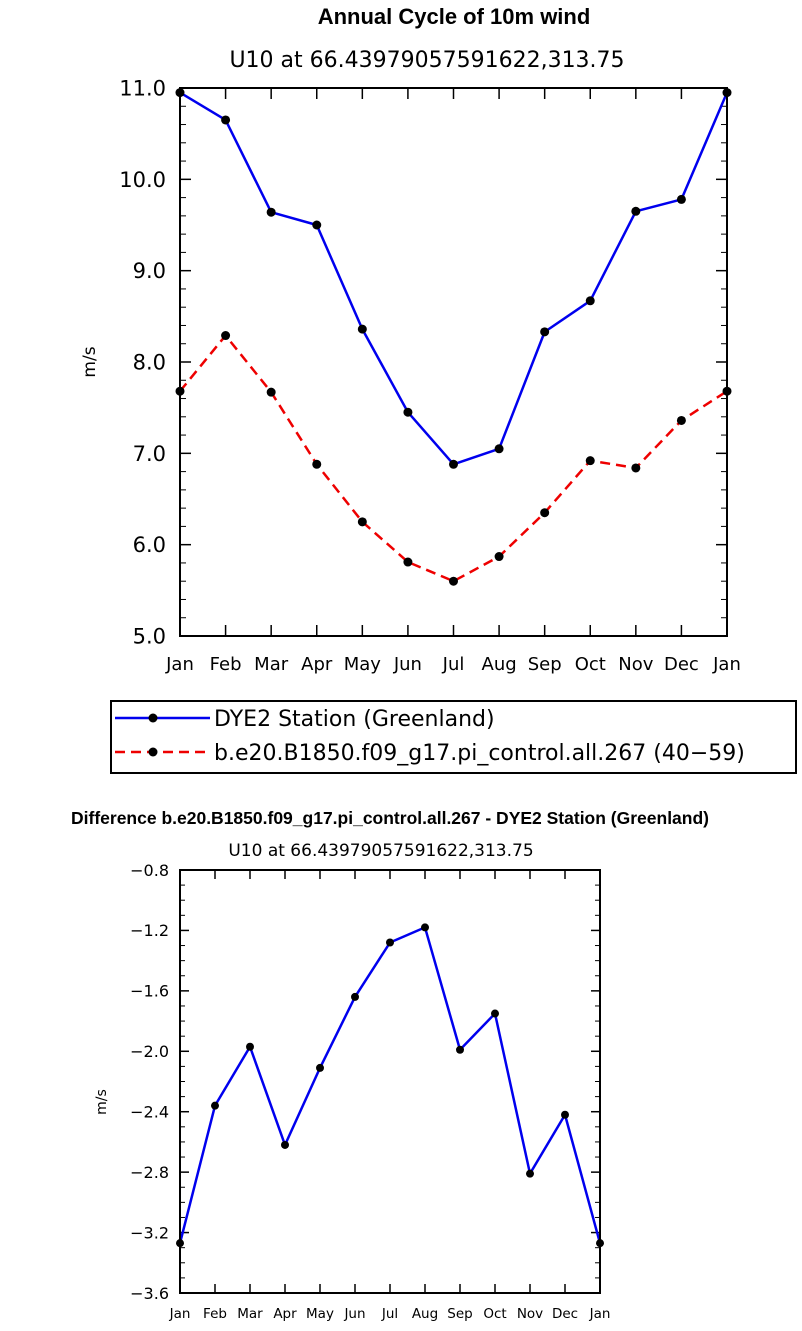 The image size is (802, 1331). Describe the element at coordinates (499, 664) in the screenshot. I see `chart1-xtick-label: Aug` at that location.